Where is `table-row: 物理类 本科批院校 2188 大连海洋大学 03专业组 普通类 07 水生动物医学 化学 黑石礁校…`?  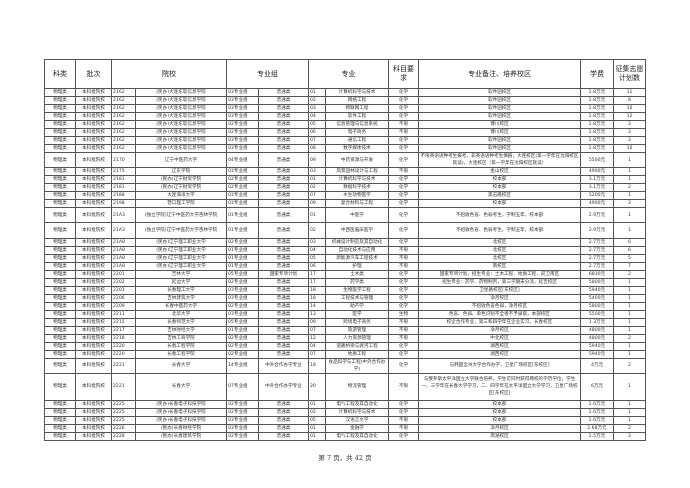 table-row: 物理类 本科批院校 2188 大连海洋大学 03专业组 普通类 07 水生动物医学 化学 黑石礁校… is located at coordinates (345, 196).